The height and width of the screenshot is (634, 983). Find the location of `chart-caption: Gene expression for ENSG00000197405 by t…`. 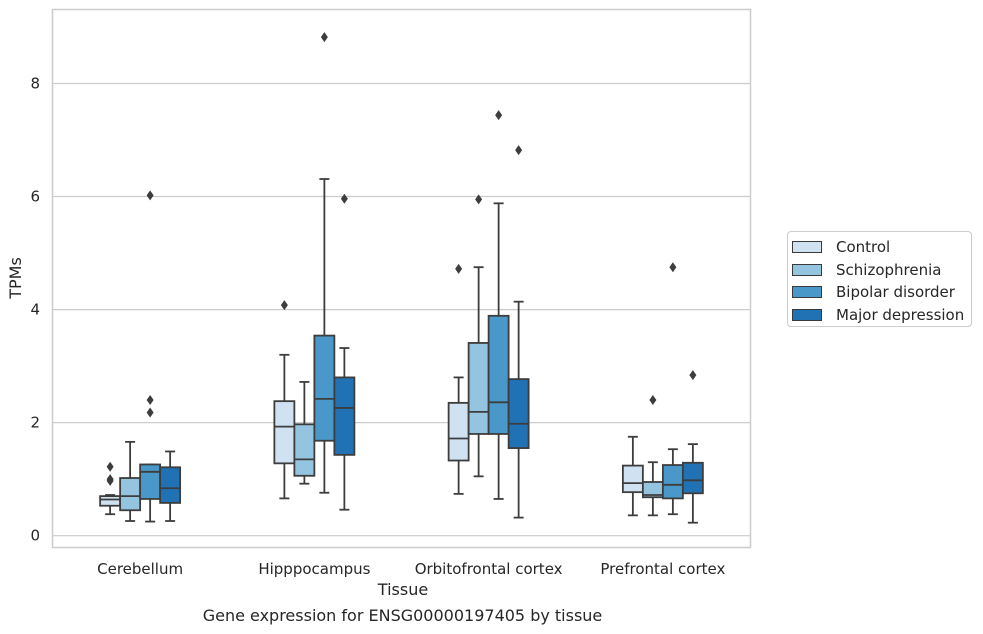

chart-caption: Gene expression for ENSG00000197405 by t… is located at coordinates (402, 615).